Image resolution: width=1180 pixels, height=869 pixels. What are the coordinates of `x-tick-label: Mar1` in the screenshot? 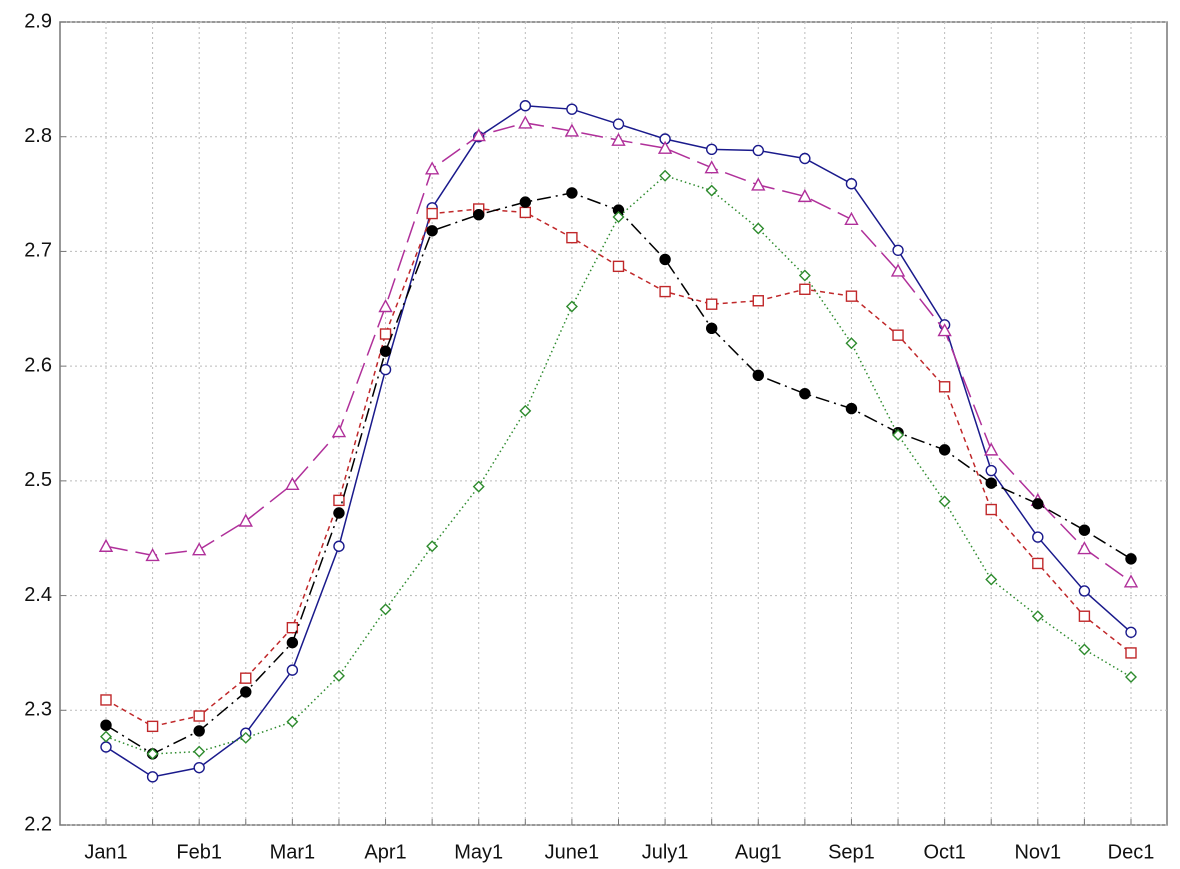 It's located at (293, 852).